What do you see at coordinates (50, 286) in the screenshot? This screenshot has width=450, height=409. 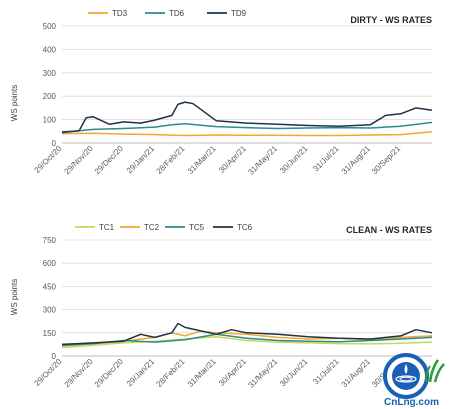 I see `y-tick-label: 450` at bounding box center [50, 286].